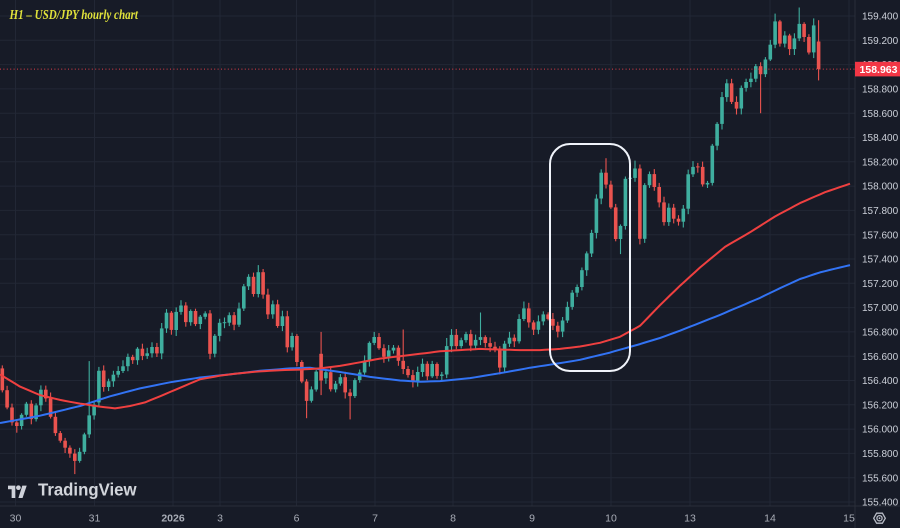 This screenshot has width=900, height=528. What do you see at coordinates (880, 114) in the screenshot?
I see `svg-text: 158.600` at bounding box center [880, 114].